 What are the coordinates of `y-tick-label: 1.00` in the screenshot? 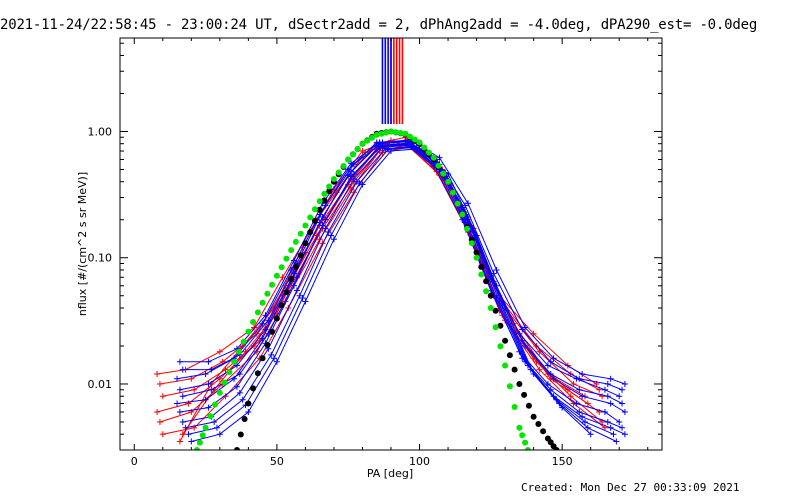 It's located at (100, 131).